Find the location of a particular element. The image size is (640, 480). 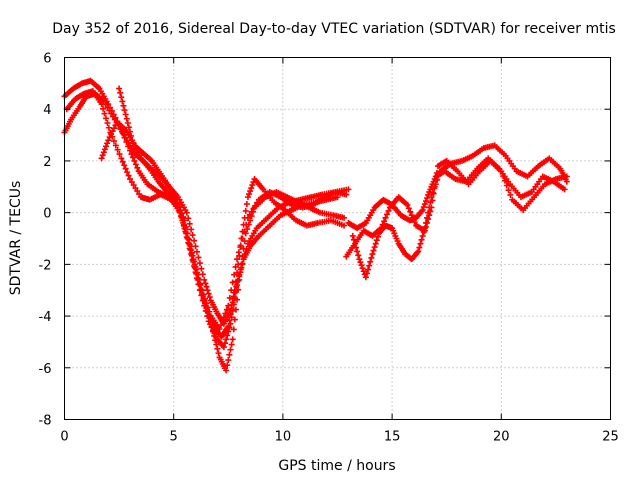

y-axis-label: SDTVAR / TECUs is located at coordinates (16, 238).